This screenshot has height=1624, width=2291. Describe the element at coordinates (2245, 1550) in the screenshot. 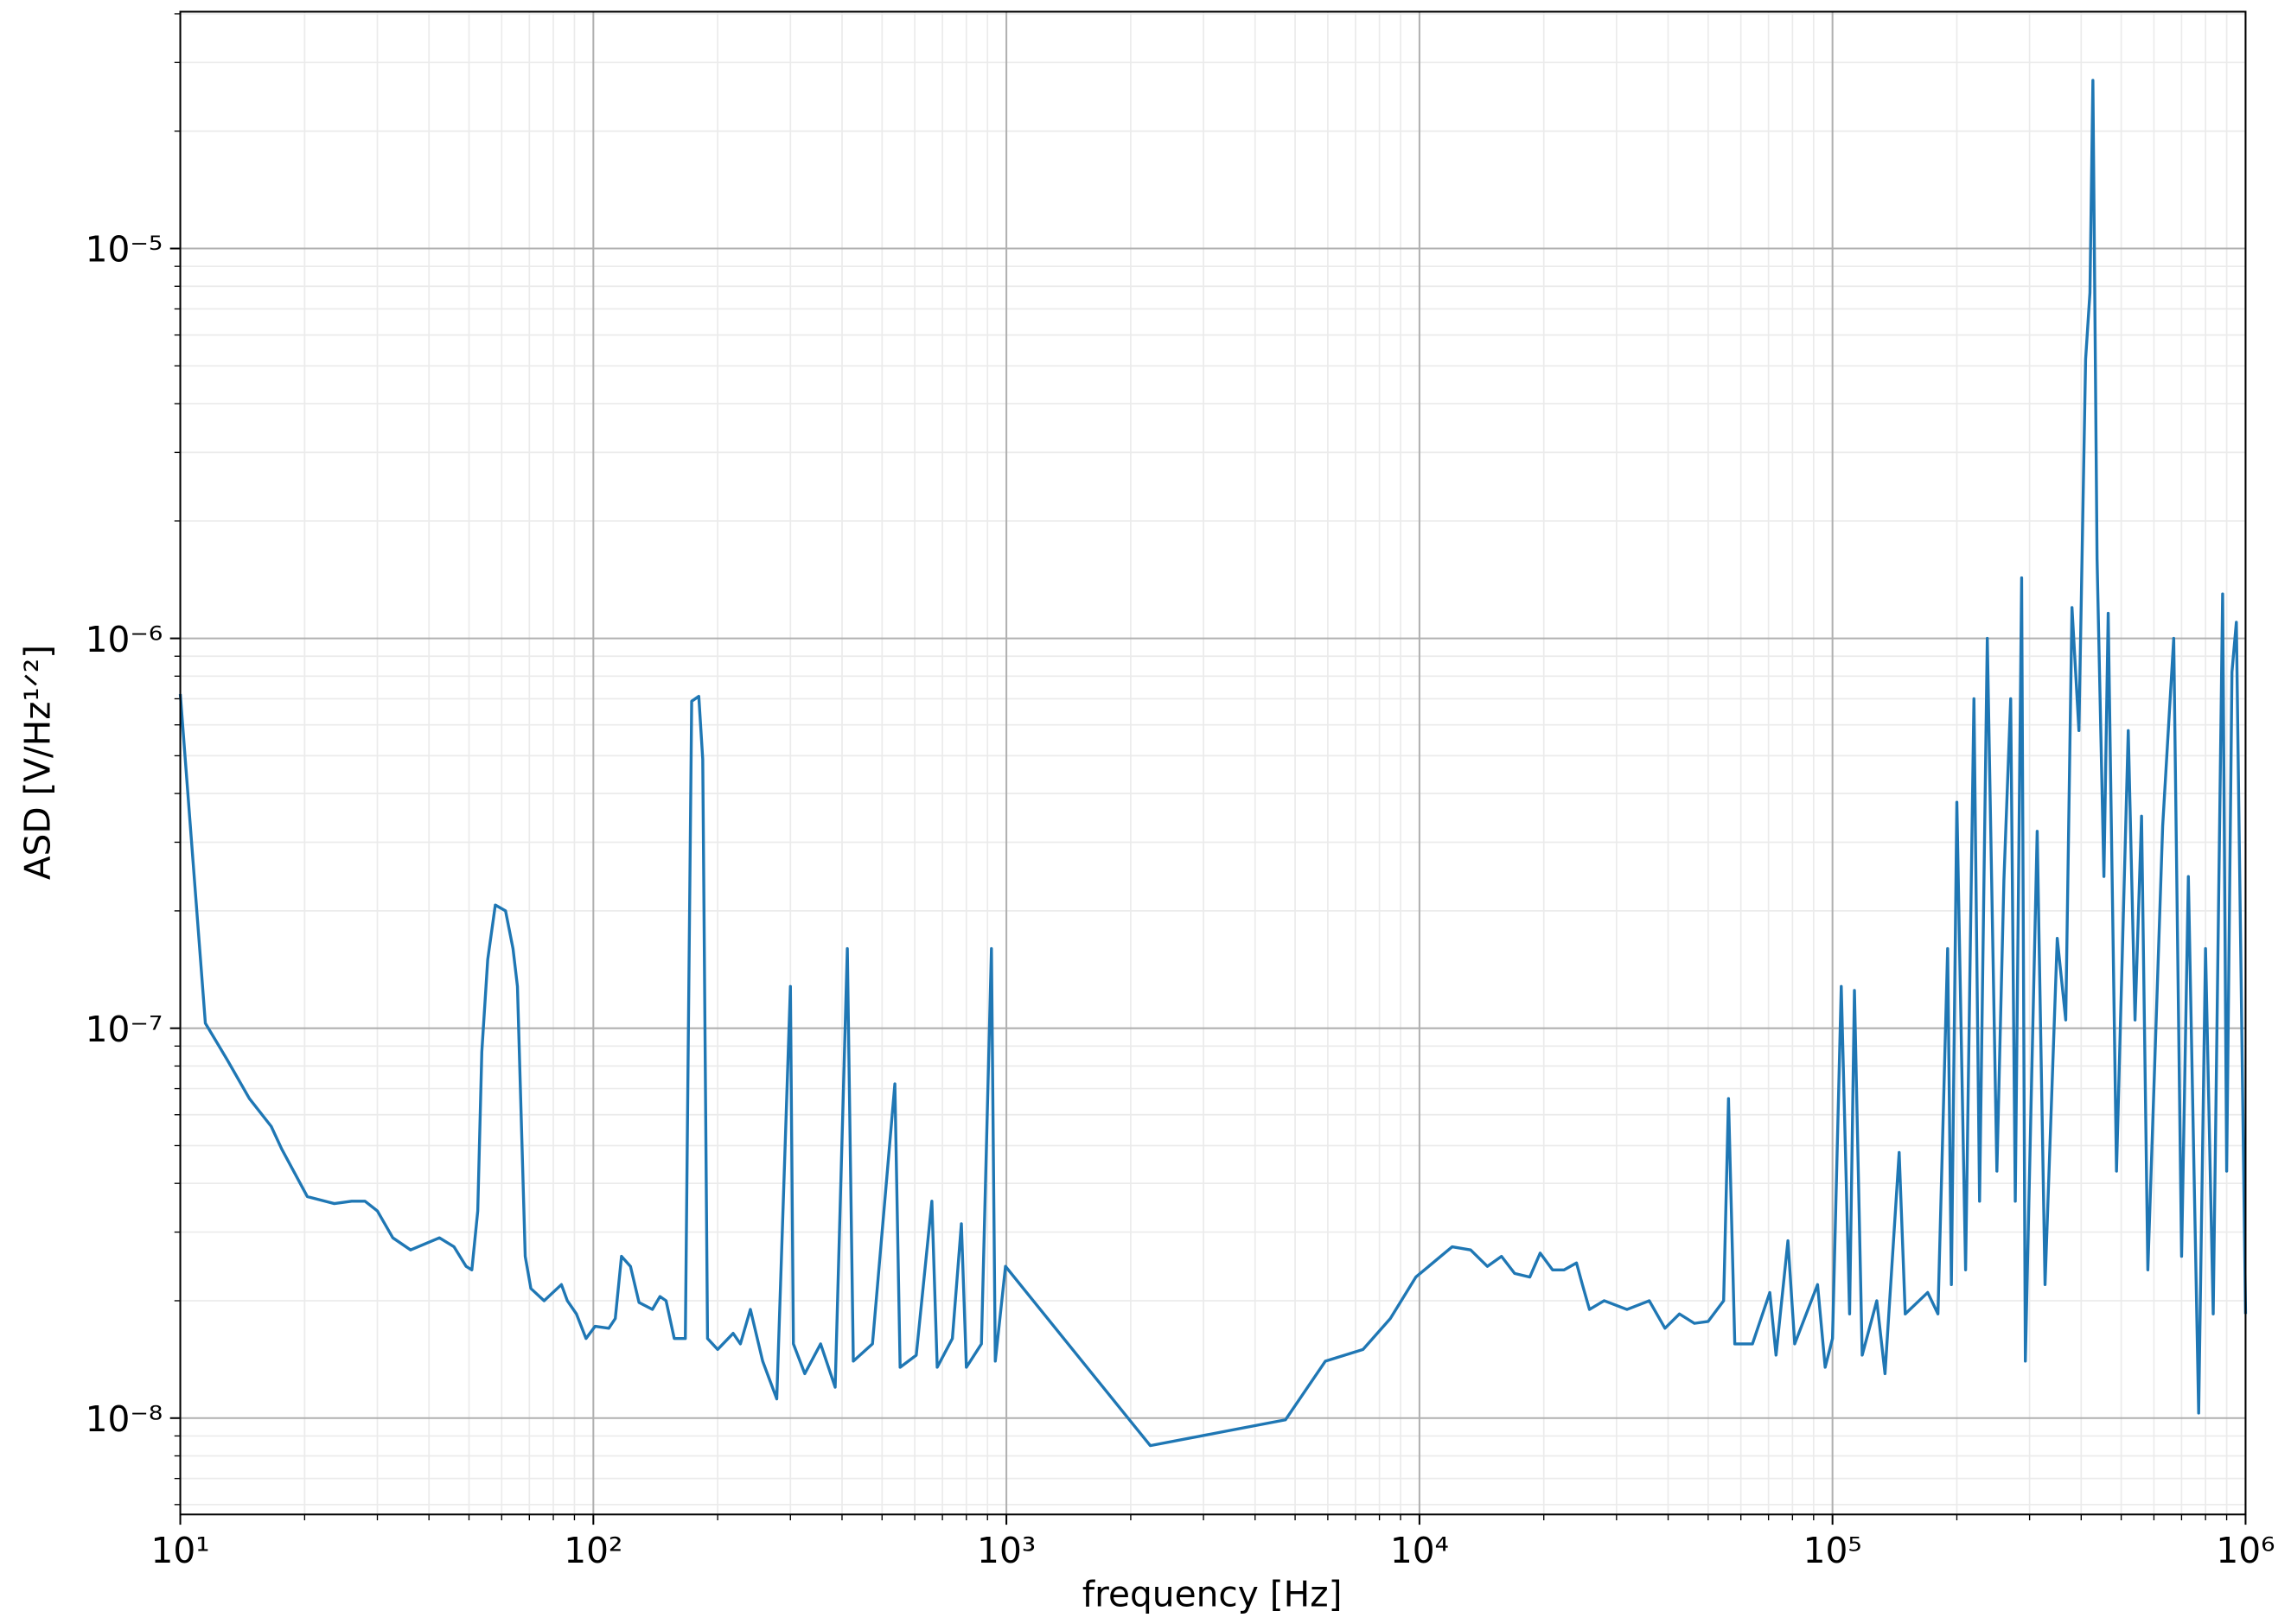

I see `x-tick-label: 10⁶` at that location.